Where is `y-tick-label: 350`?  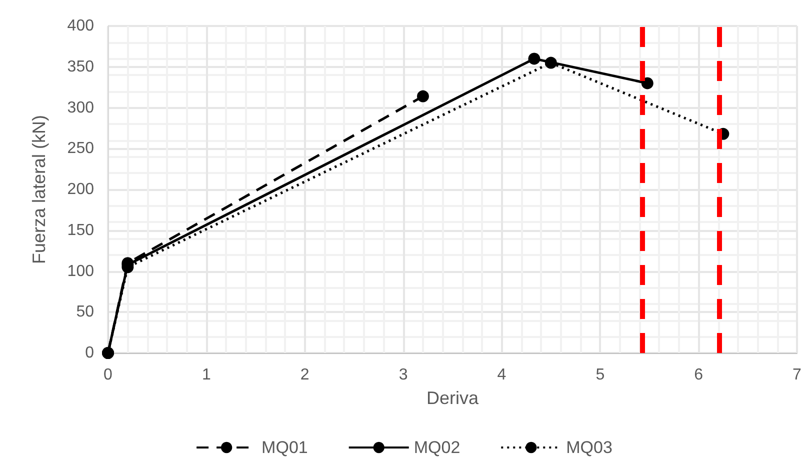
y-tick-label: 350 is located at coordinates (80, 67).